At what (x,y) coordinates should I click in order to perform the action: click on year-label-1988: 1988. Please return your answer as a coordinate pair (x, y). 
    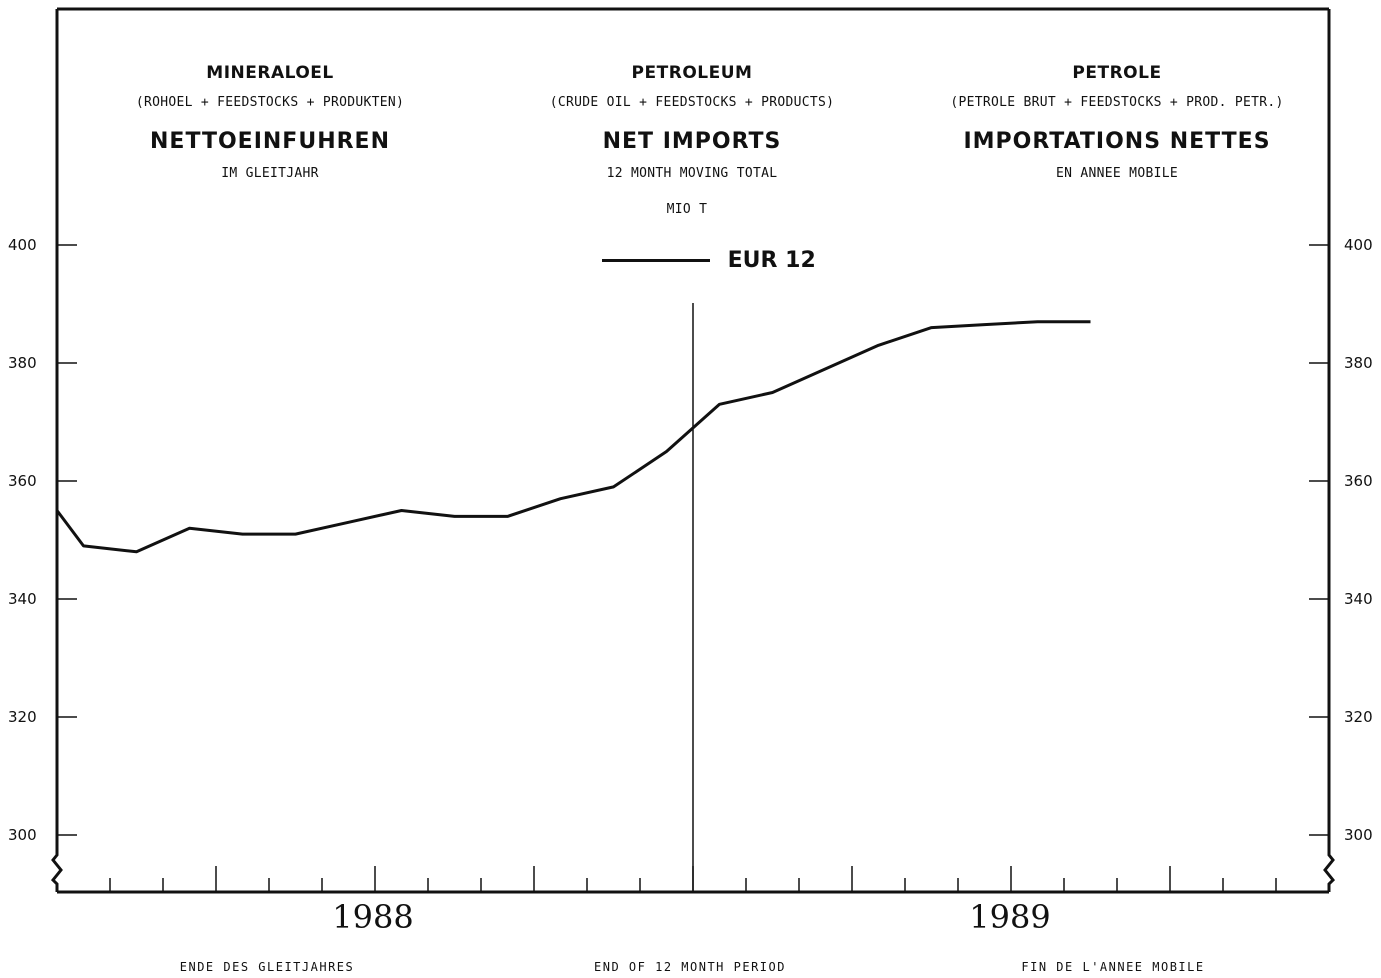
    Looking at the image, I should click on (373, 917).